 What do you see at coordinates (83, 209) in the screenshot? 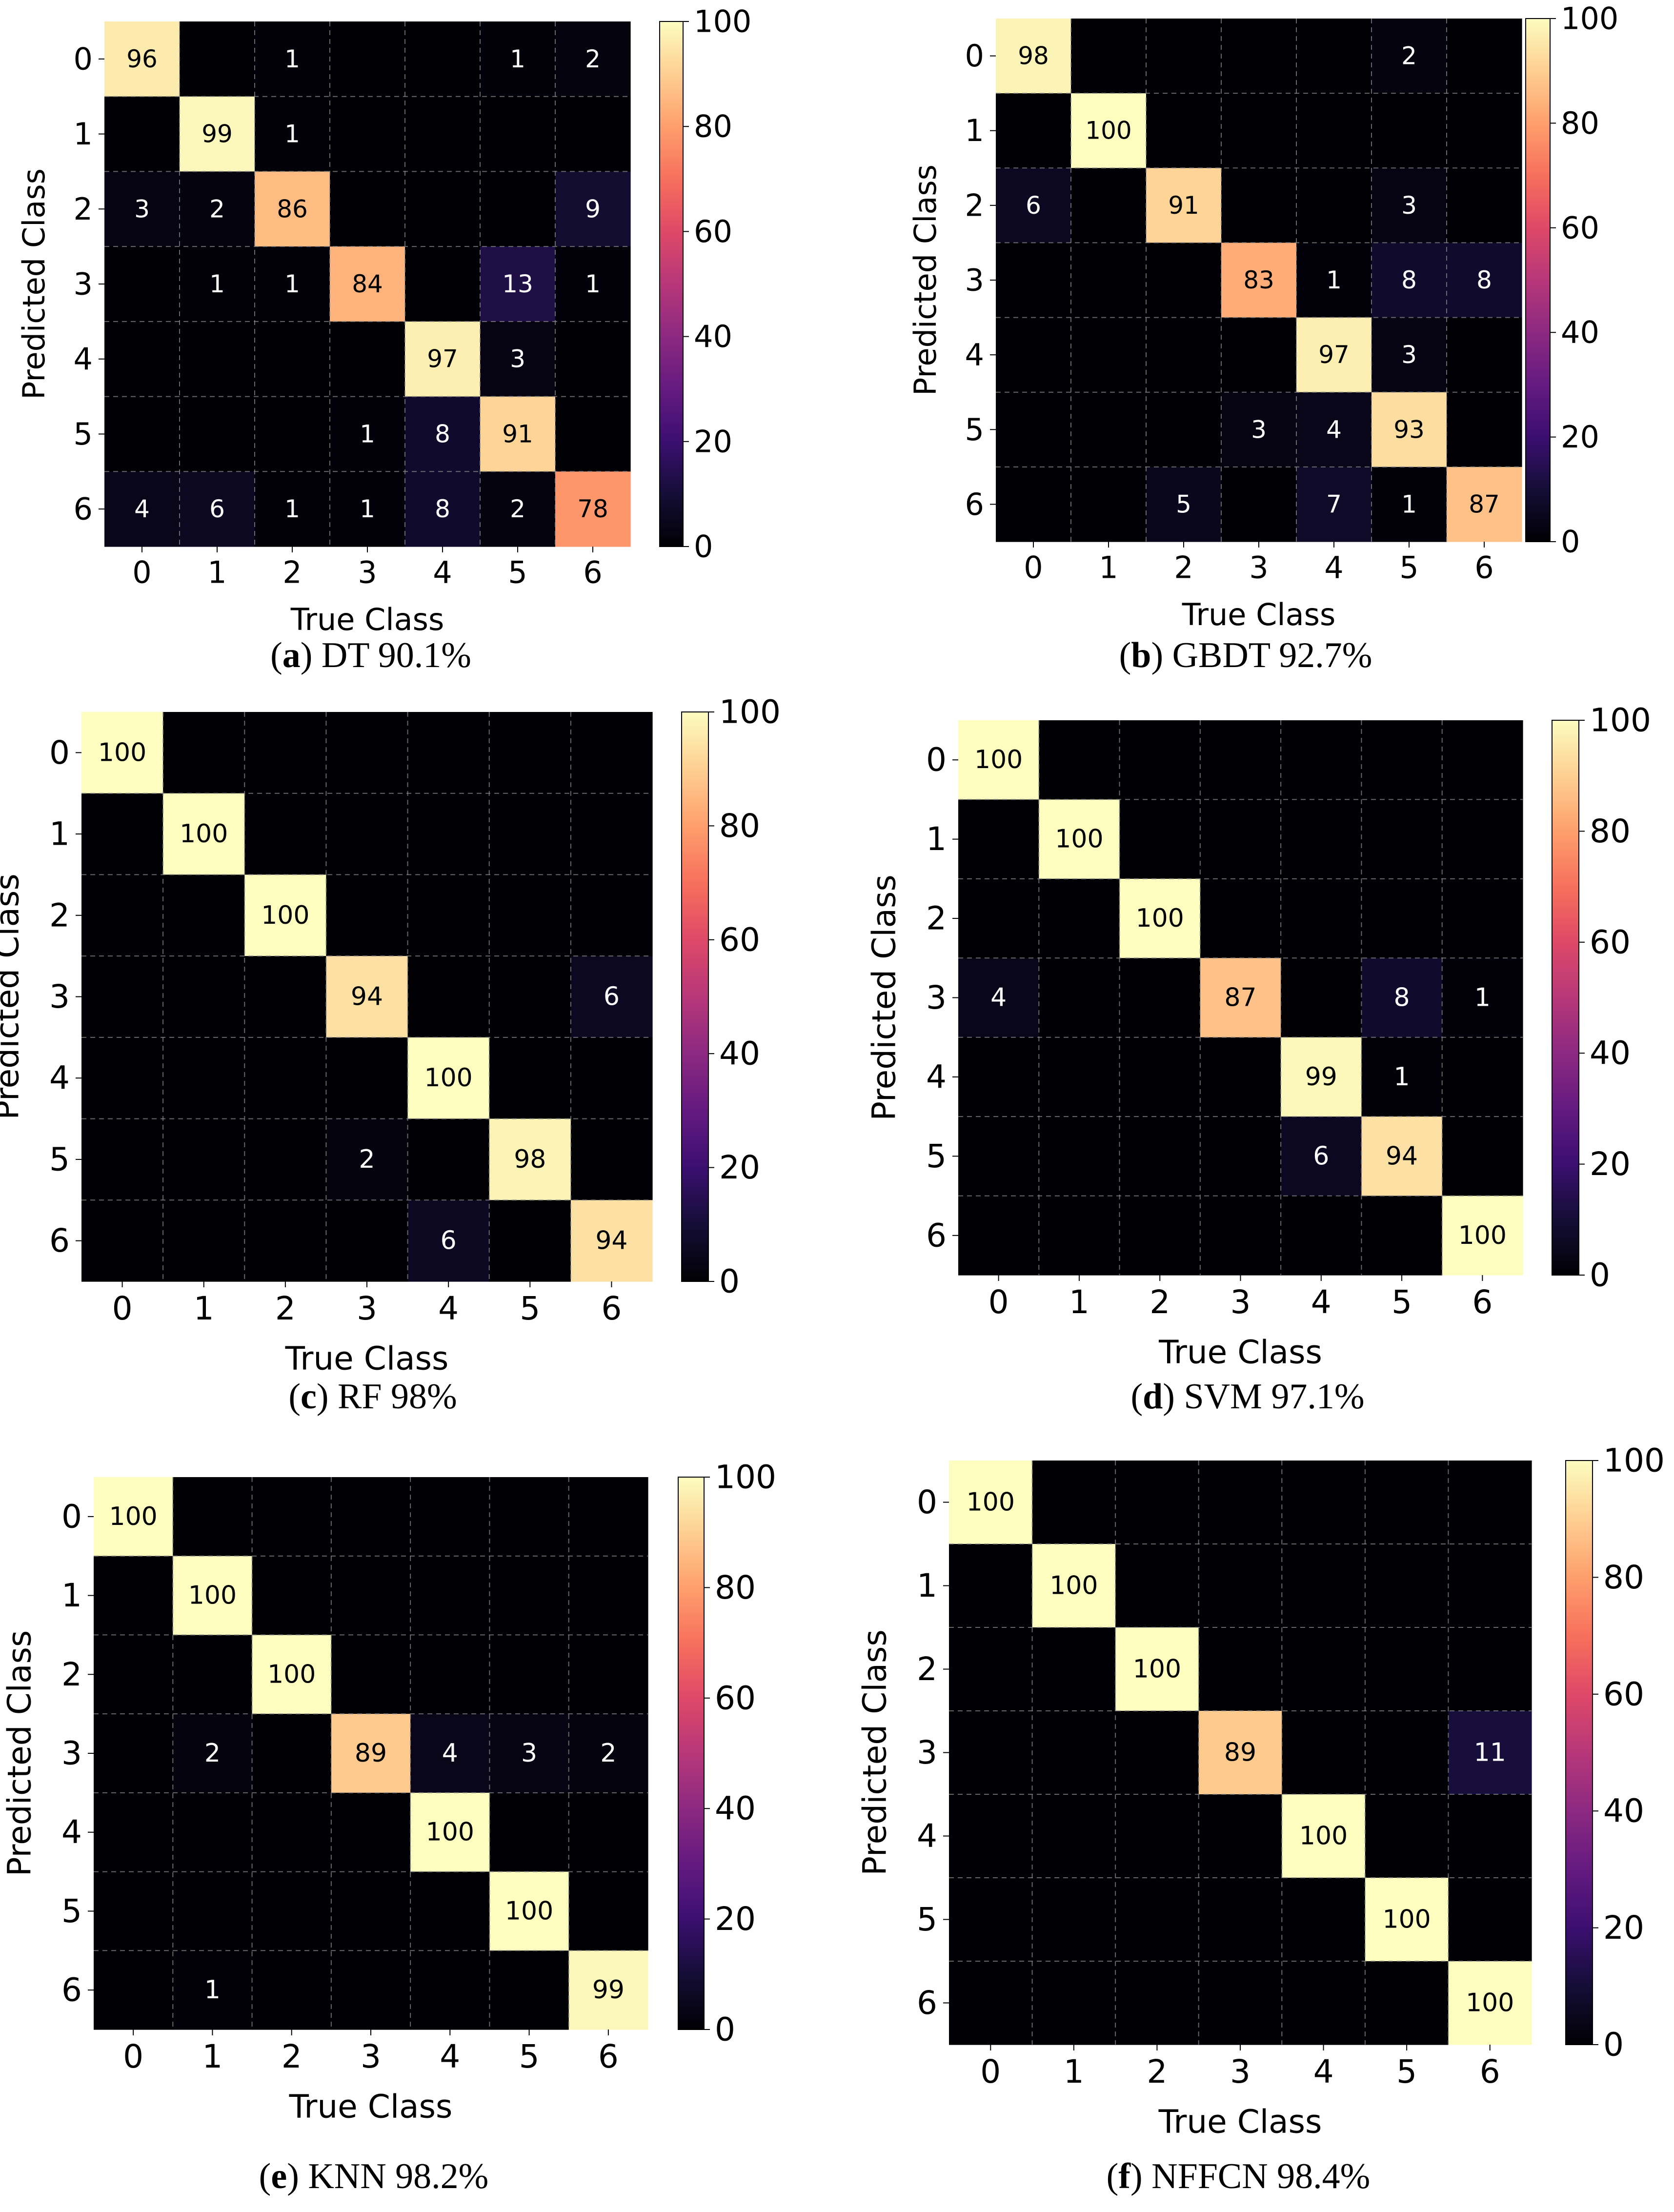
I see `y-tick-label: 2` at bounding box center [83, 209].